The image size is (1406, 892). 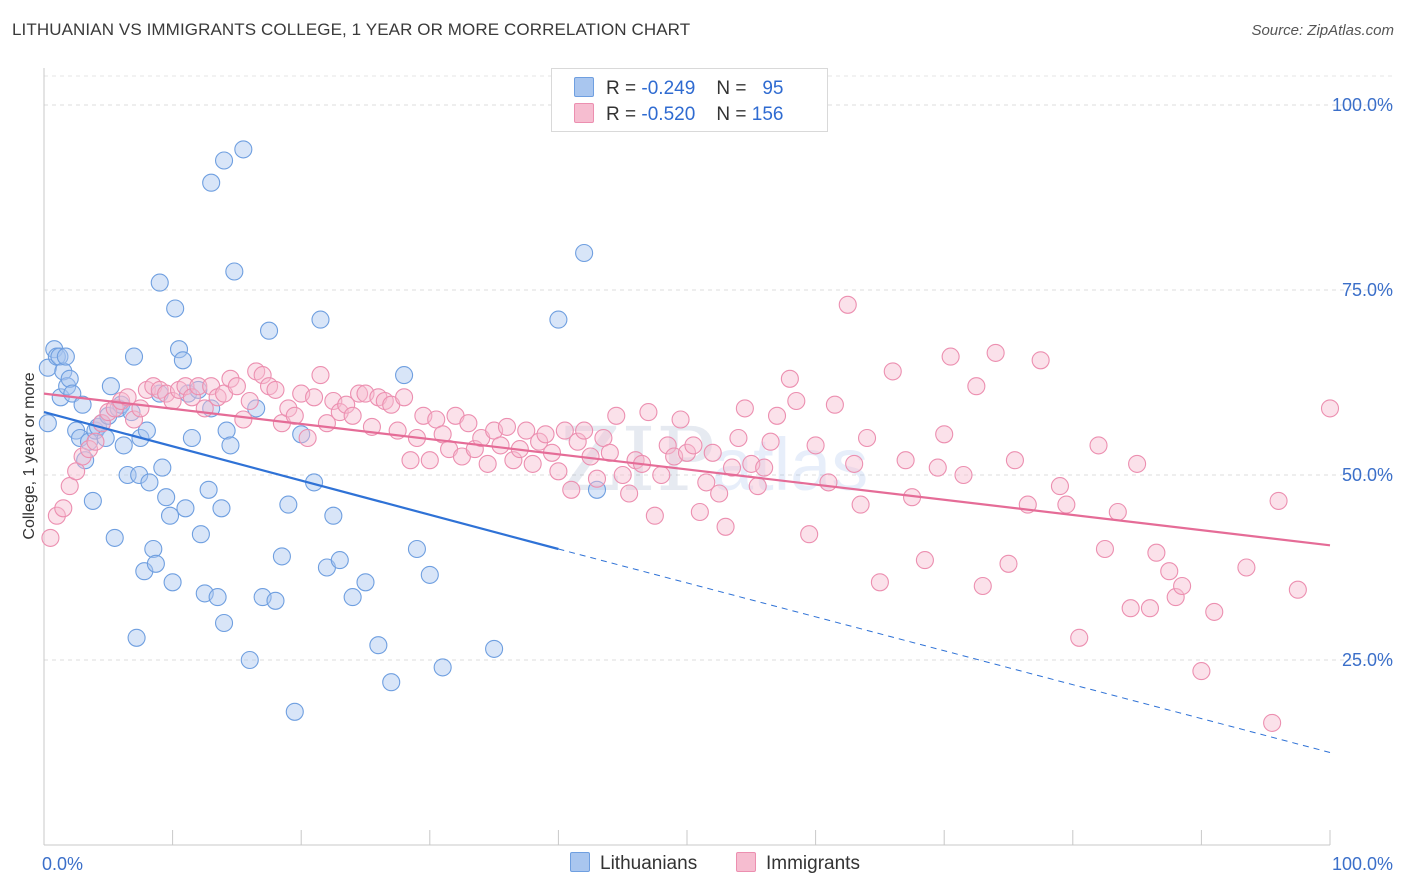 I want to click on lithuanians-trend-line, so click(x=301, y=481).